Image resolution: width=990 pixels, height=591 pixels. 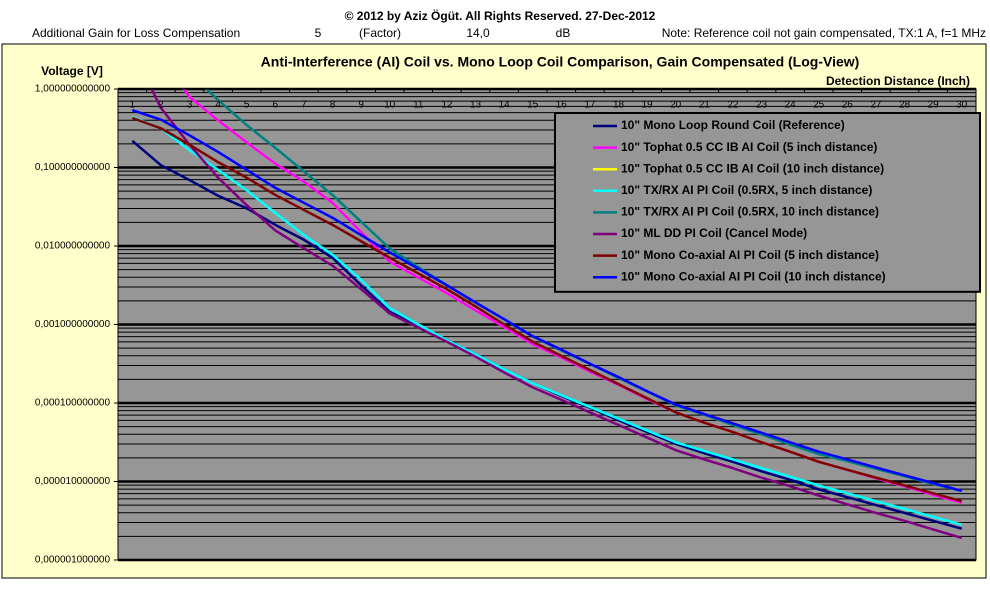 I want to click on x-tick-label: 8, so click(x=333, y=105).